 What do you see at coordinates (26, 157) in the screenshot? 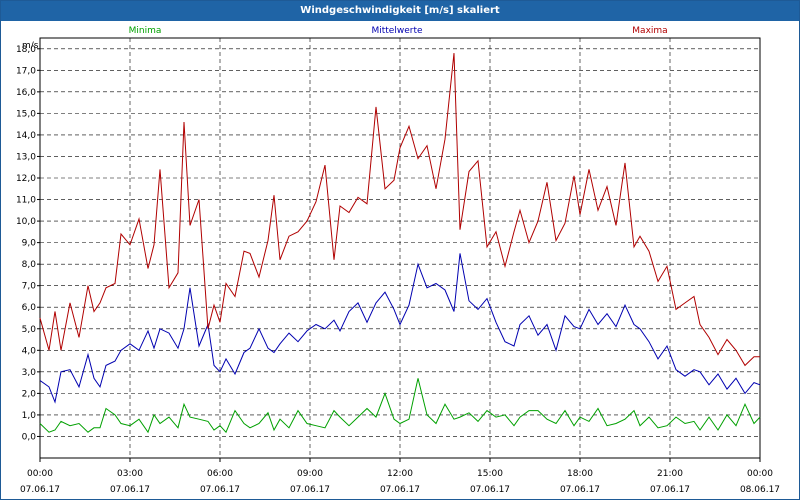
I see `y-tick-label: 13,0` at bounding box center [26, 157].